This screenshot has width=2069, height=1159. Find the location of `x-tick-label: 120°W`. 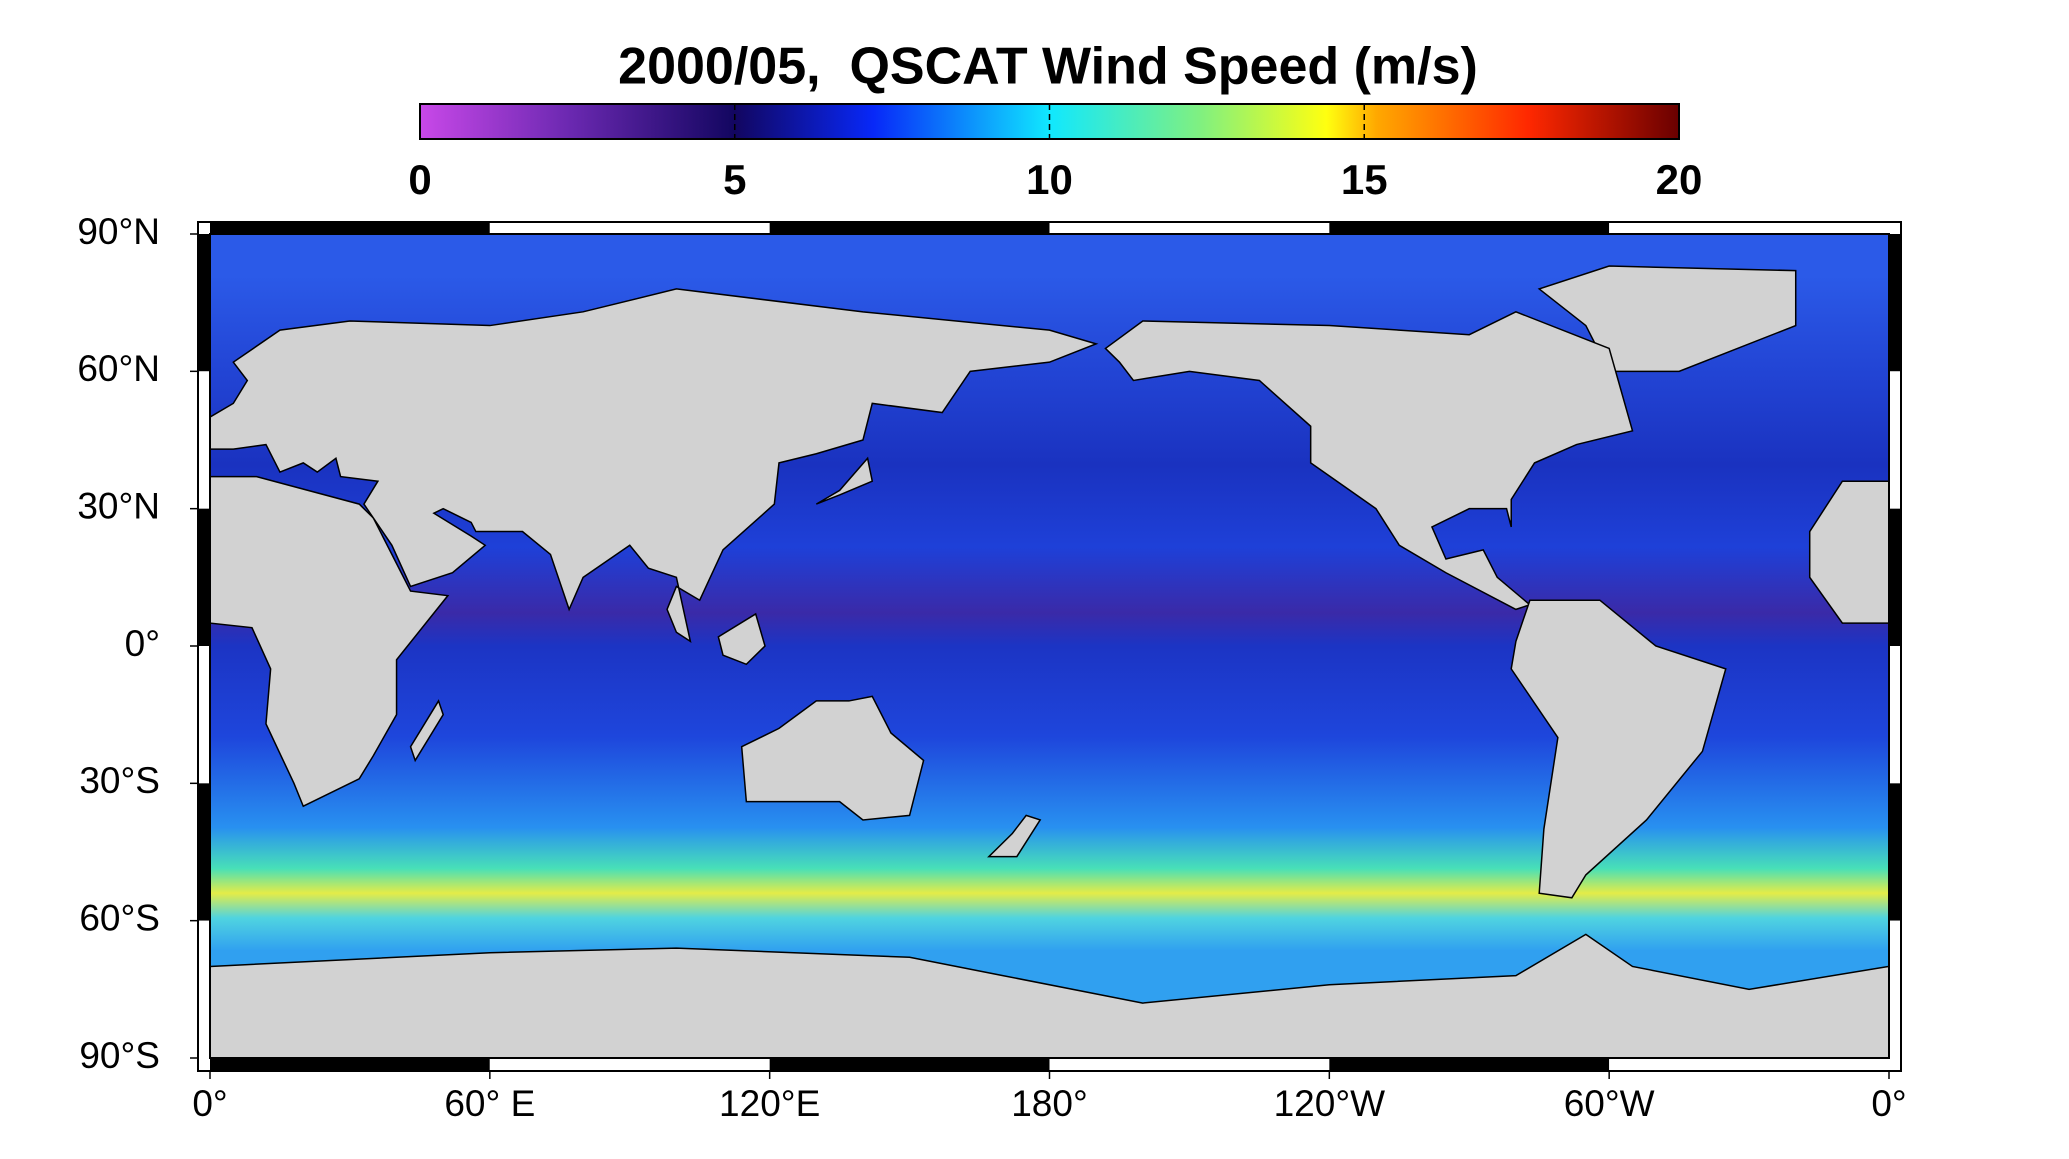

x-tick-label: 120°W is located at coordinates (1330, 1103).